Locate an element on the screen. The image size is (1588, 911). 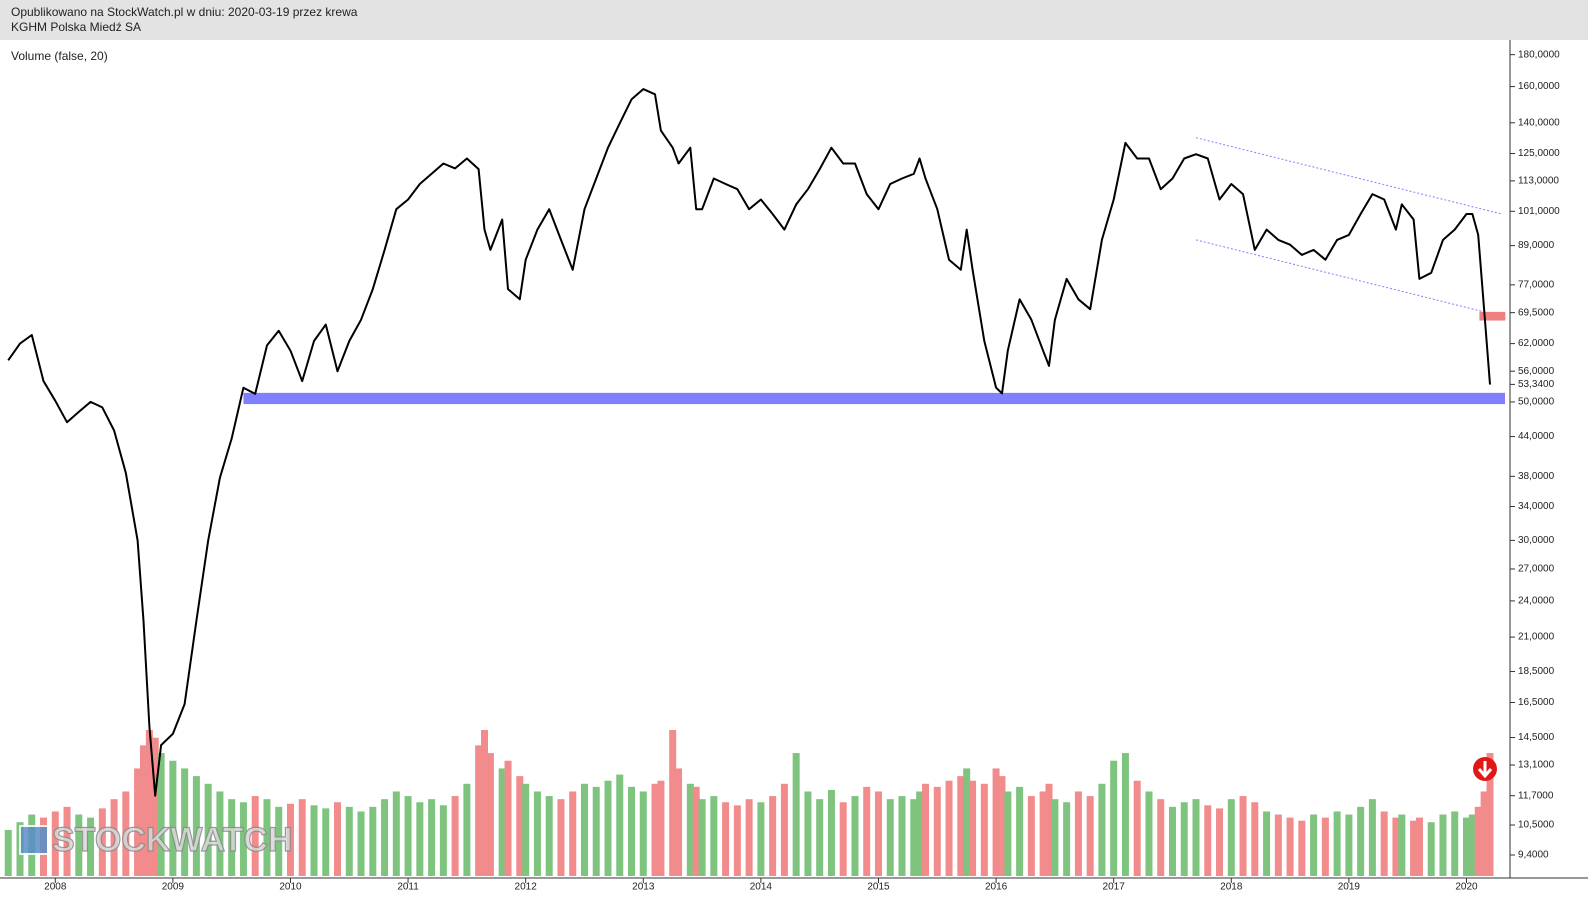
watermark: STOCKWATCH is located at coordinates (156, 840).